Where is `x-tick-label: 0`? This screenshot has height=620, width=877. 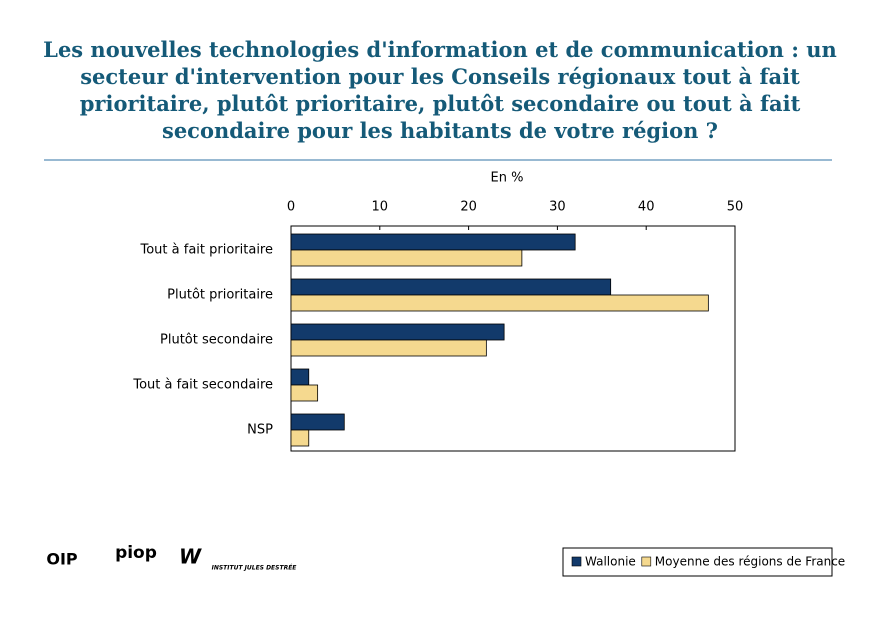 x-tick-label: 0 is located at coordinates (291, 207).